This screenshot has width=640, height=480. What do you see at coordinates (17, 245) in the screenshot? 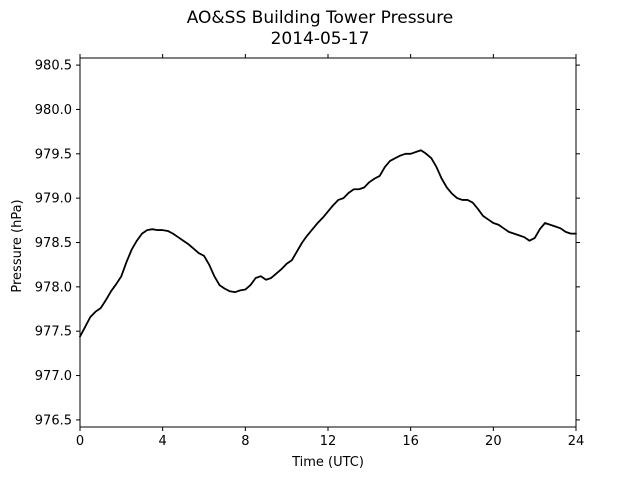
I see `y-axis-label: Pressure (hPa)` at bounding box center [17, 245].